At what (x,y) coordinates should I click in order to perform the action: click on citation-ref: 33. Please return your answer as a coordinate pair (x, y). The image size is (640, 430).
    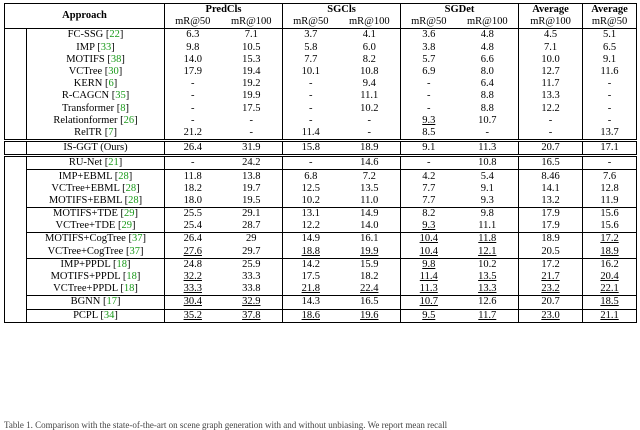
    Looking at the image, I should click on (106, 47).